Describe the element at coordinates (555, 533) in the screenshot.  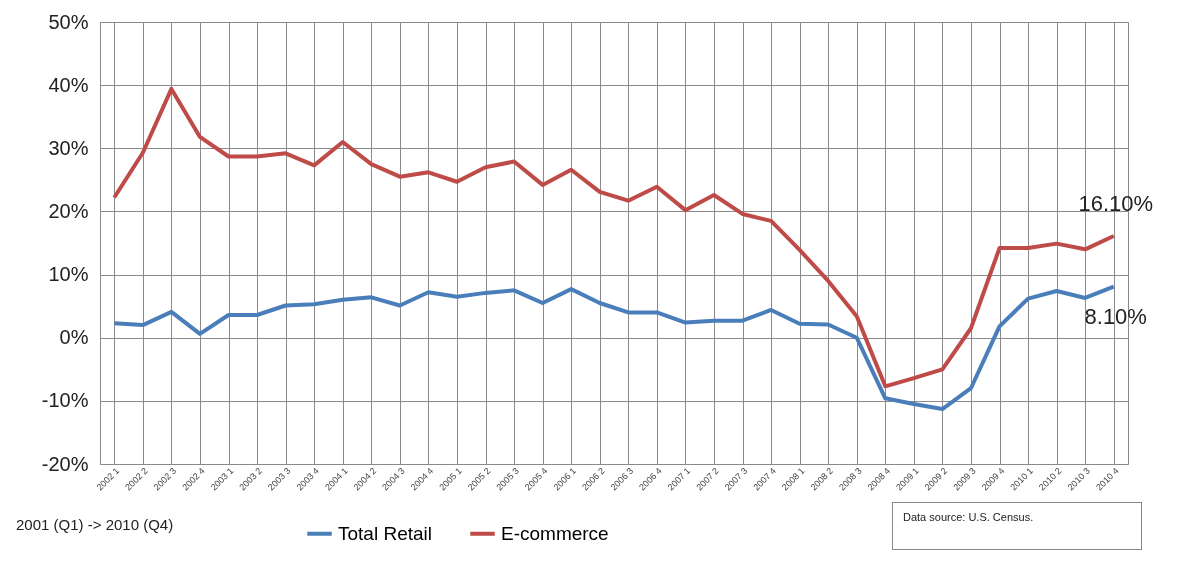
I see `legend-label: E-commerce` at that location.